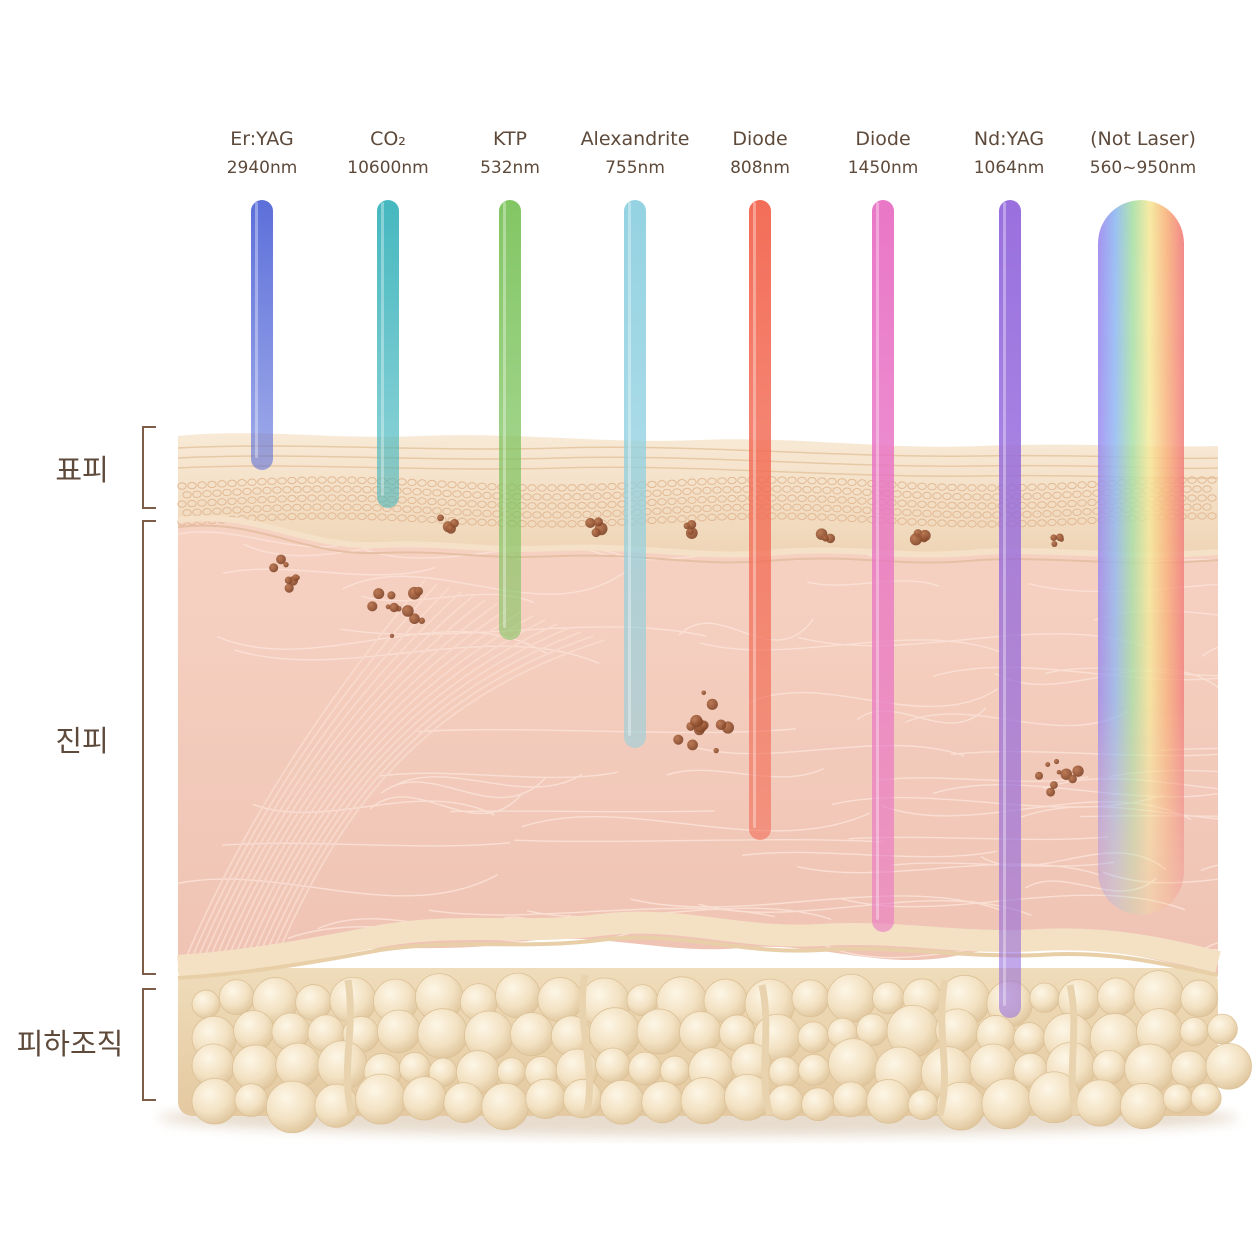 The width and height of the screenshot is (1254, 1254). What do you see at coordinates (1010, 609) in the screenshot?
I see `beam-nd-yag-1064nm` at bounding box center [1010, 609].